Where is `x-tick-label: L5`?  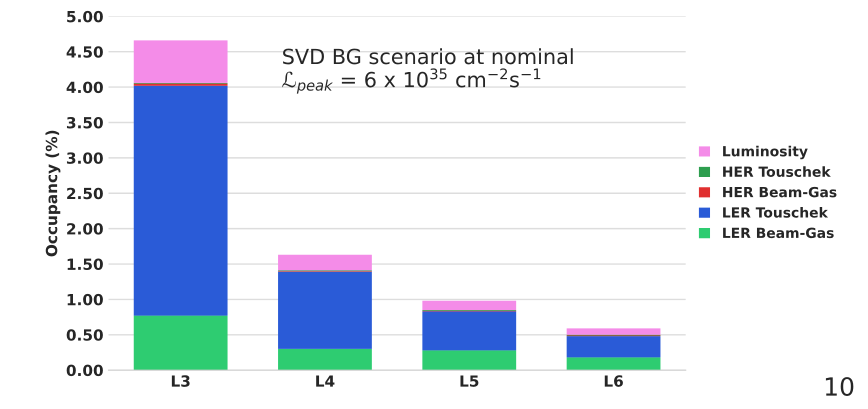 x-tick-label: L5 is located at coordinates (469, 381).